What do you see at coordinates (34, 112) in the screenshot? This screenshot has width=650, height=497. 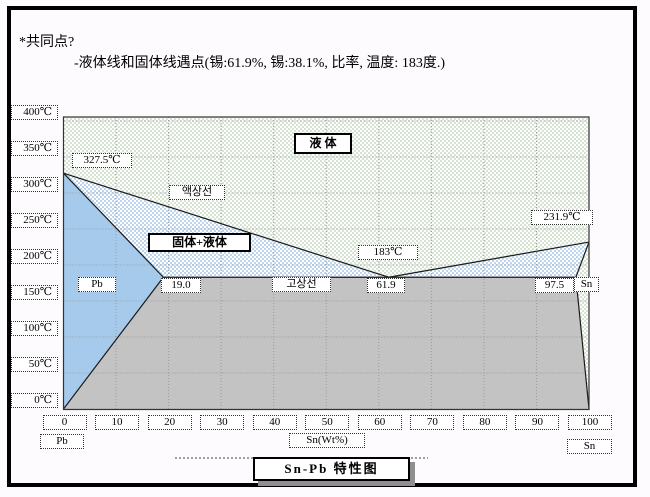 I see `y-tick-400c: 400℃` at bounding box center [34, 112].